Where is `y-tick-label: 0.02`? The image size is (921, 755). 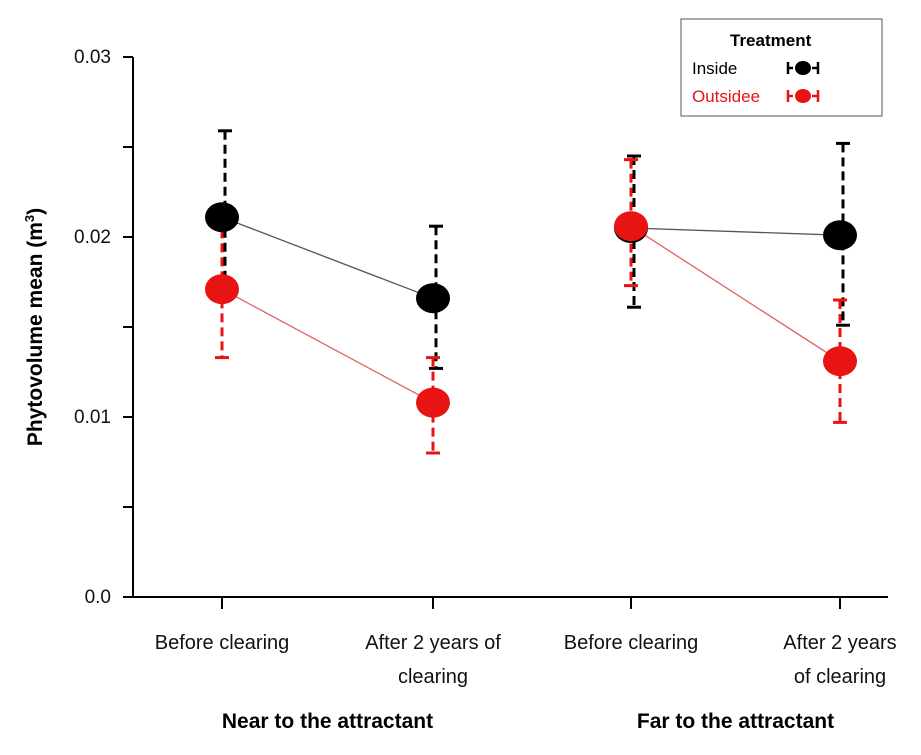
y-tick-label: 0.02 is located at coordinates (92, 237).